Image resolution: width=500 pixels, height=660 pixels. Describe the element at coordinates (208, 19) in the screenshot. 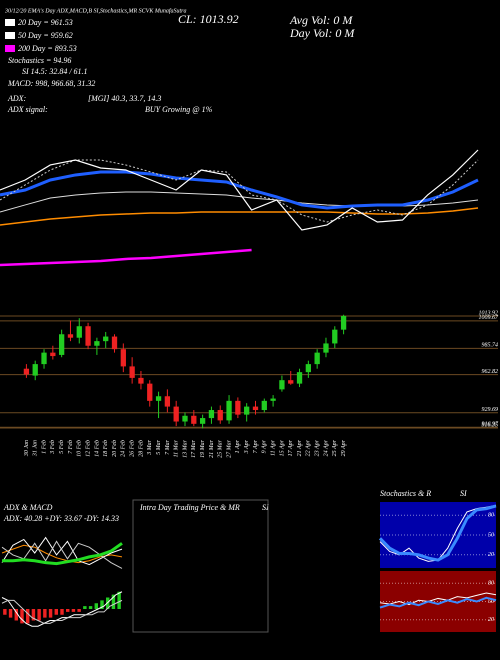

I see `close: CL: 1013.92` at that location.